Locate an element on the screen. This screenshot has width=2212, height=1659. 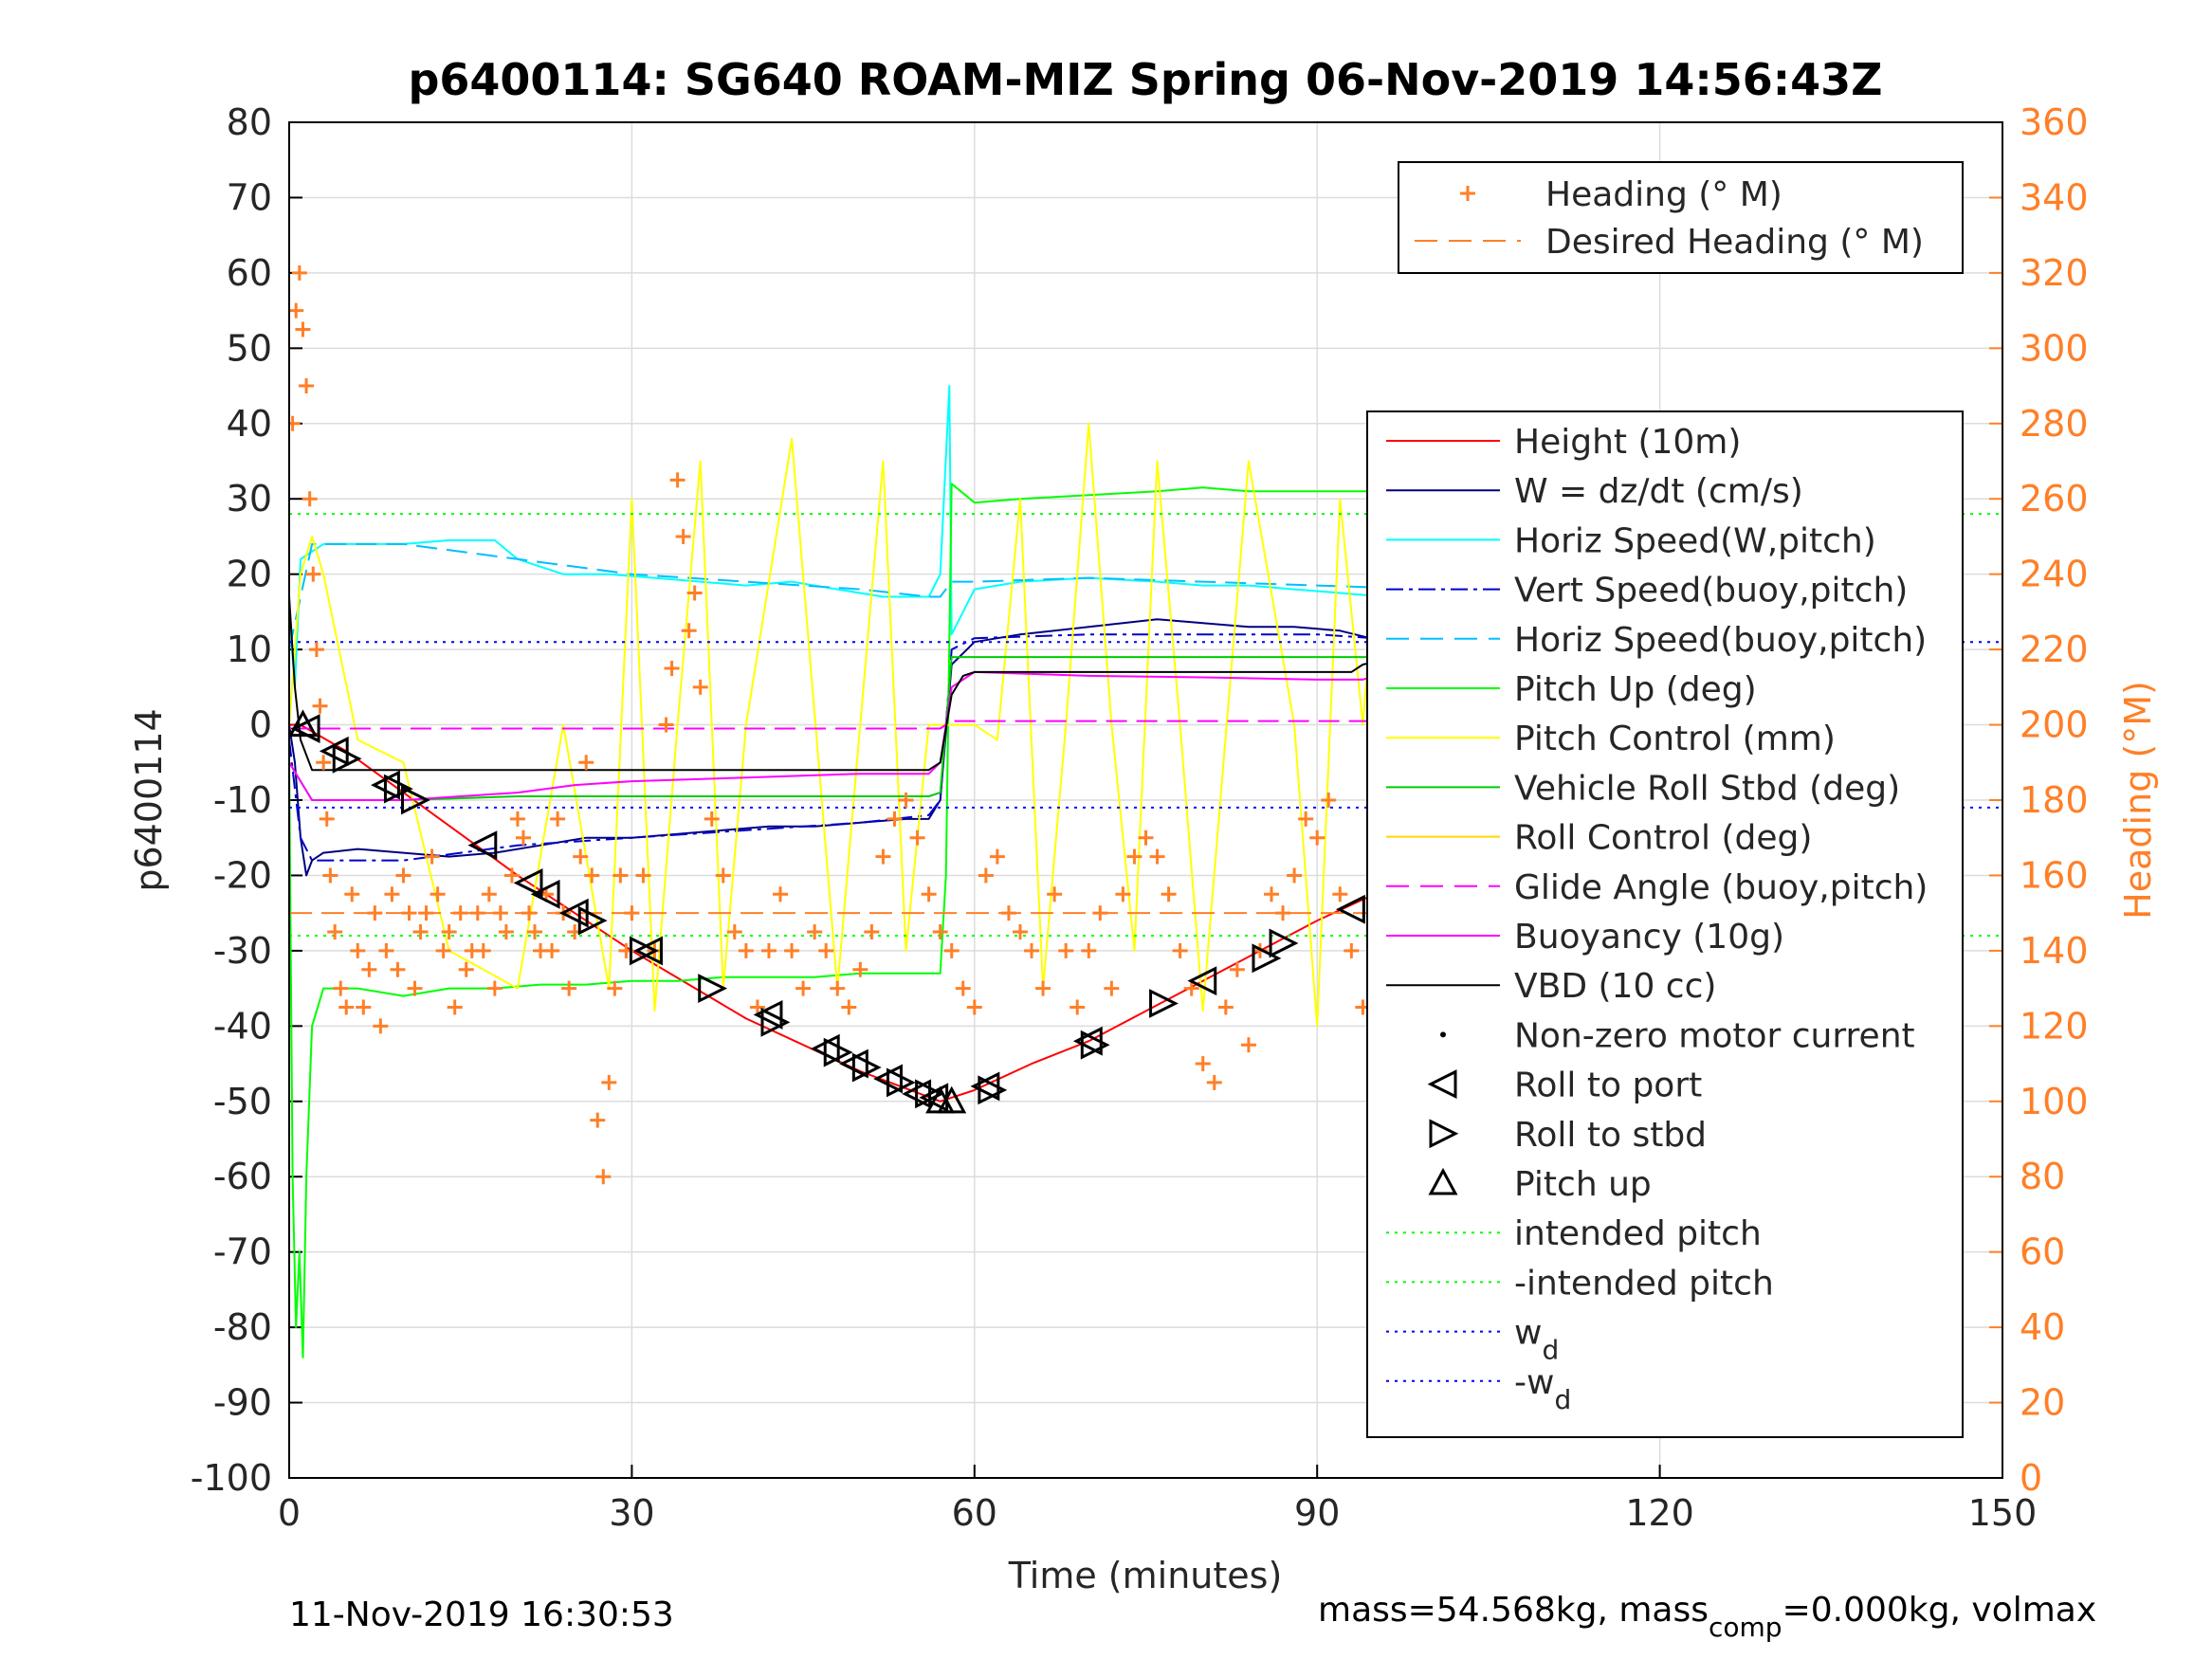
legend-heading-label: Desired Heading (° M) is located at coordinates (1734, 242).